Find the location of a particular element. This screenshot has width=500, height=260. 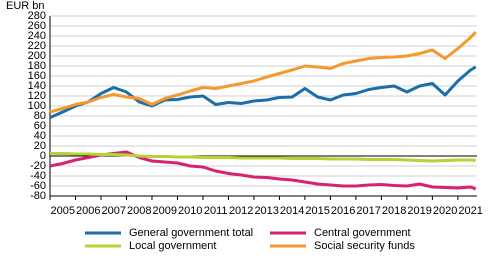

x-tick-label: 2021 is located at coordinates (470, 211).